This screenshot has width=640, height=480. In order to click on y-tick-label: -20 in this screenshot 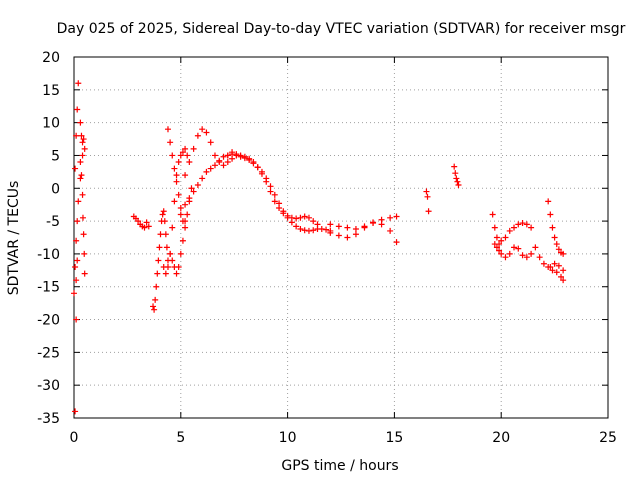, I will do `click(48, 321)`.